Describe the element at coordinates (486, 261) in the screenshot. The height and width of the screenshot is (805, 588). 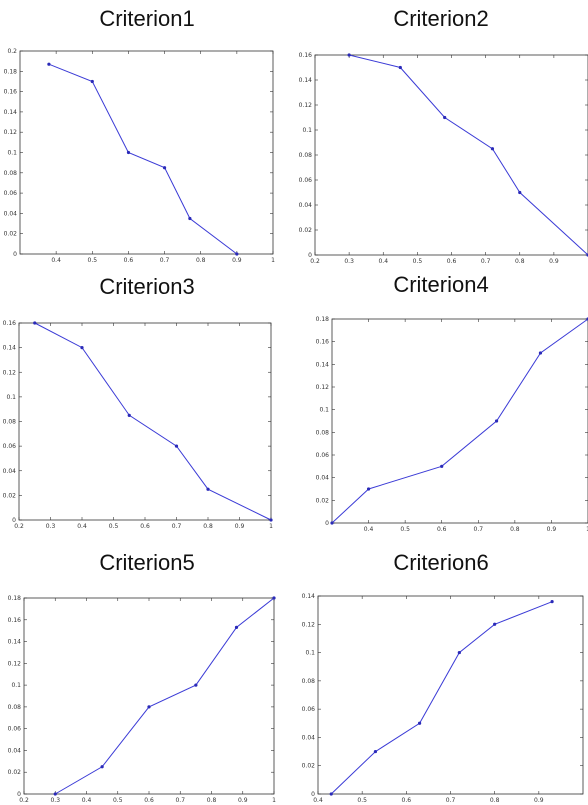
I see `x-tick-label: 0.7` at that location.